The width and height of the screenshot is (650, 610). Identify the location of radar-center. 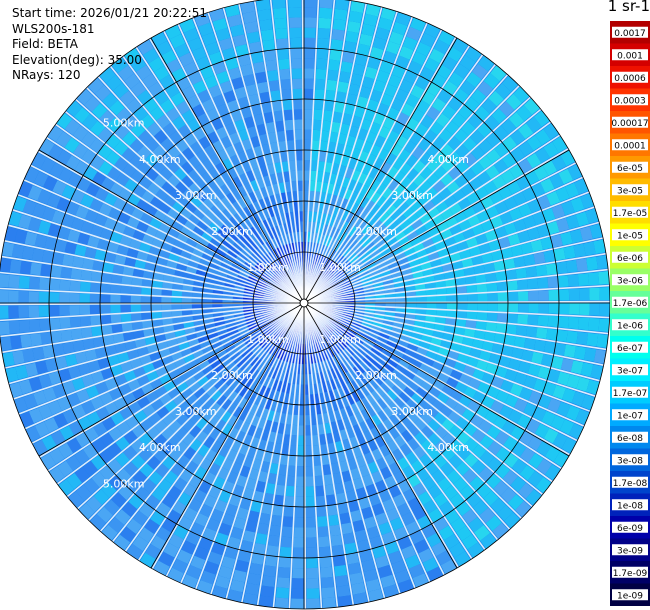
(304, 303).